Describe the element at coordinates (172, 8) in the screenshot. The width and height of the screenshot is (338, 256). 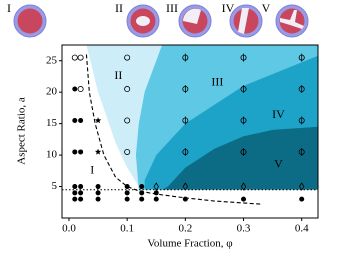
I see `phase-icon-label: III` at that location.